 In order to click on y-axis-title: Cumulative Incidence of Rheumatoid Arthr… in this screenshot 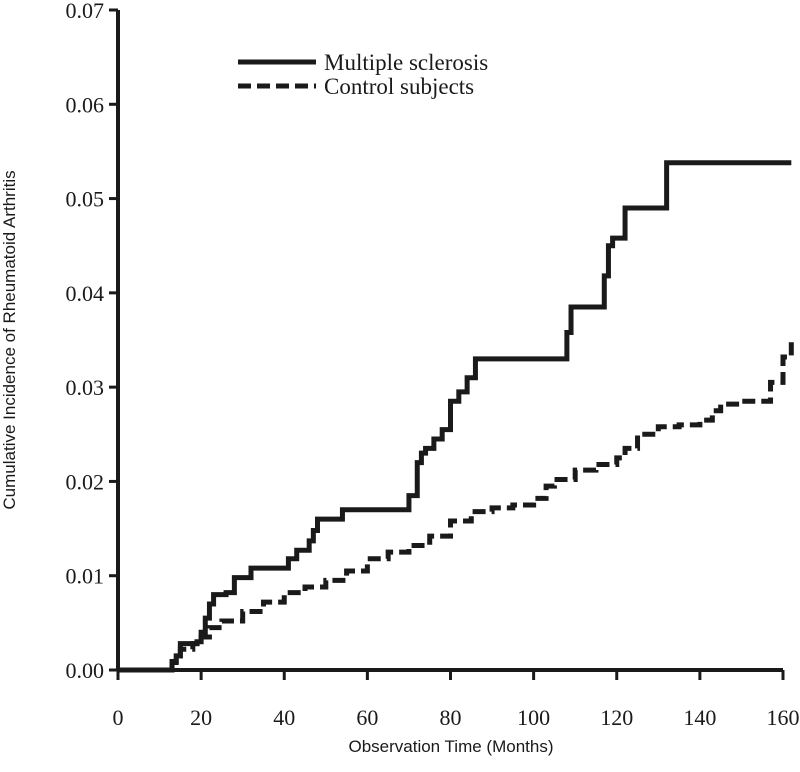, I will do `click(9, 339)`.